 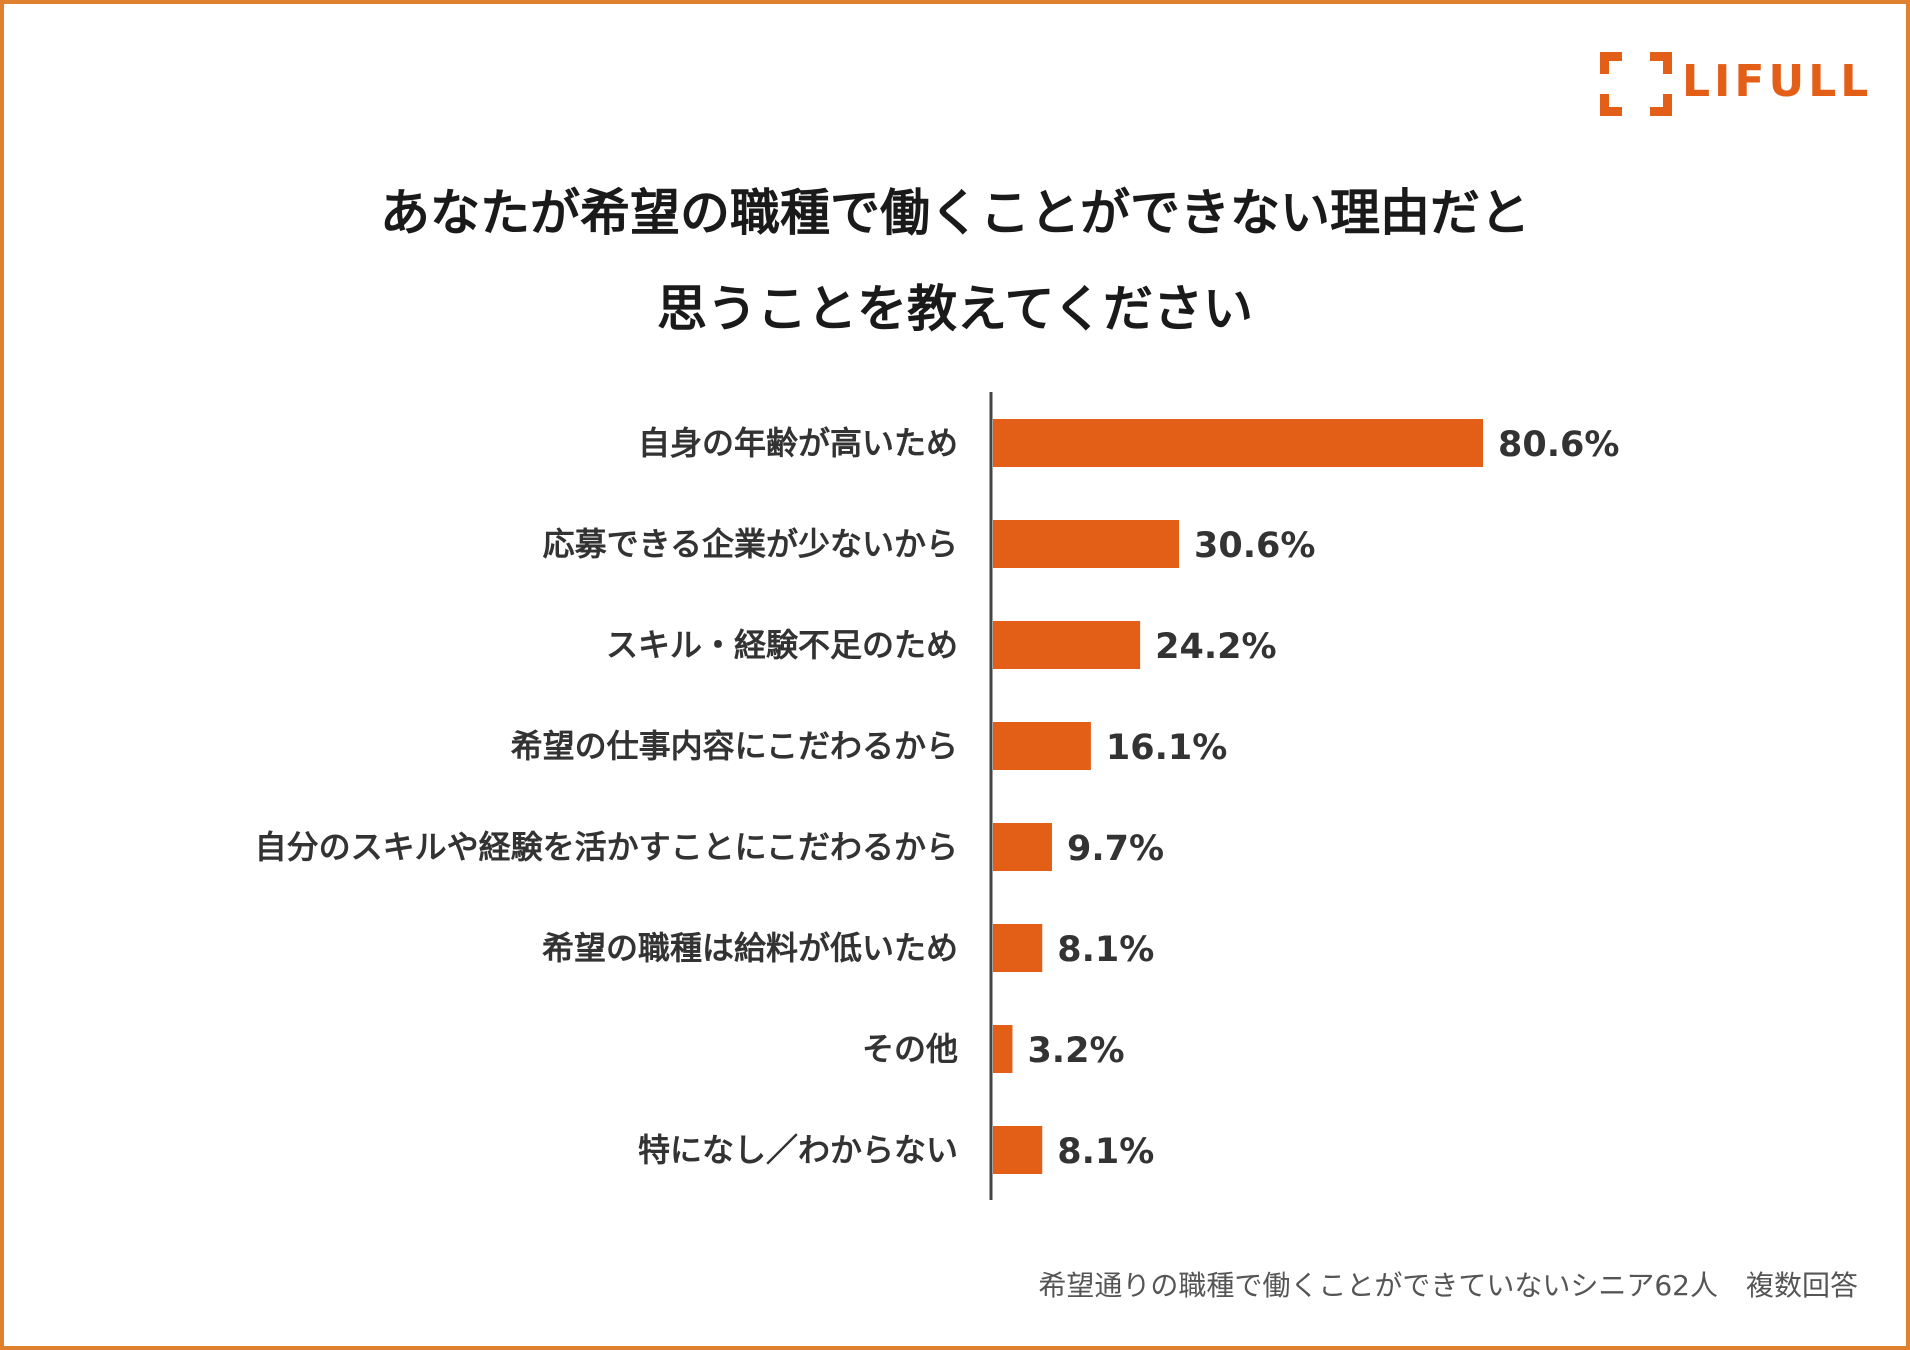 I want to click on chart-title-line-2: 思うことを教えてください, so click(x=955, y=309).